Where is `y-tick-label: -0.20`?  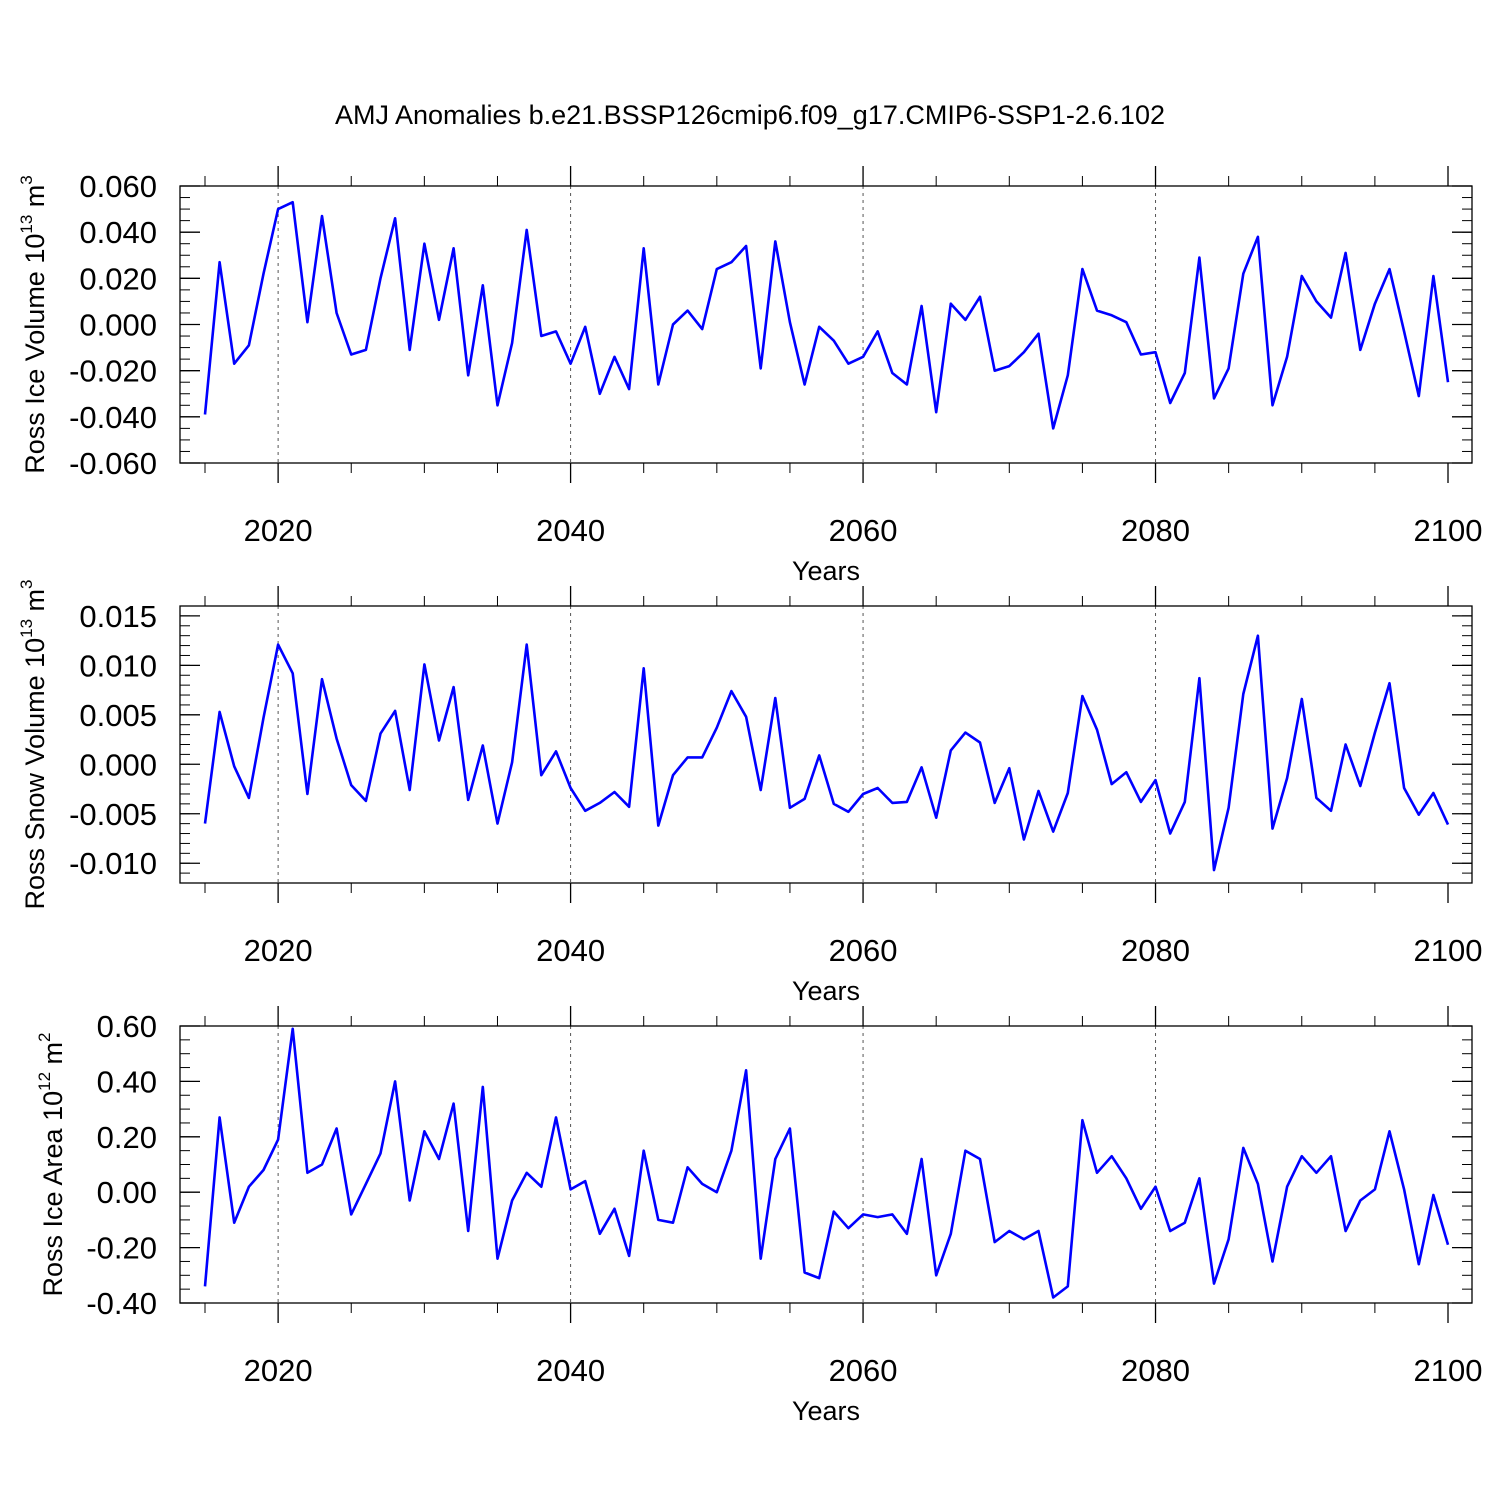
y-tick-label: -0.20 is located at coordinates (121, 1248).